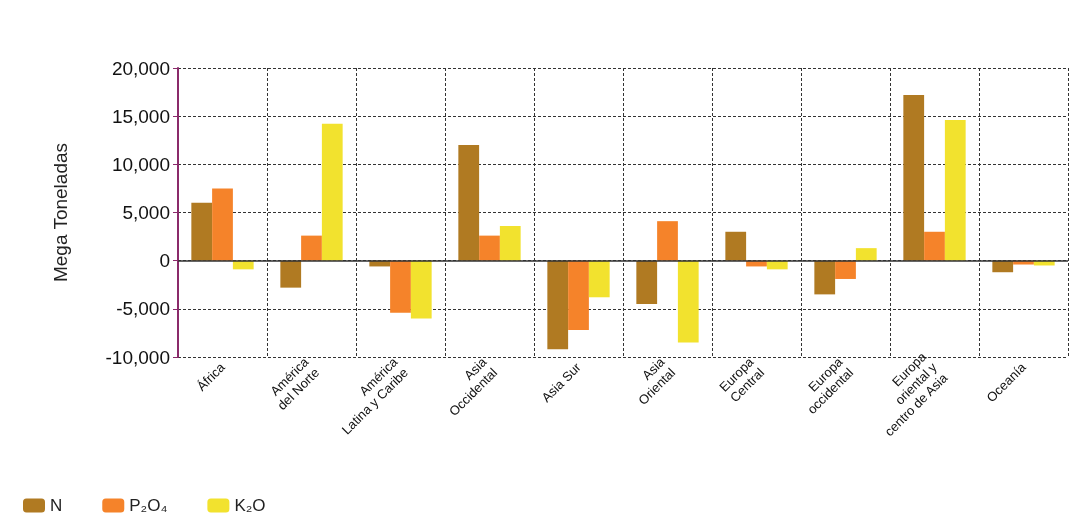 The width and height of the screenshot is (1080, 531). What do you see at coordinates (250, 505) in the screenshot?
I see `legend-label: K₂O` at bounding box center [250, 505].